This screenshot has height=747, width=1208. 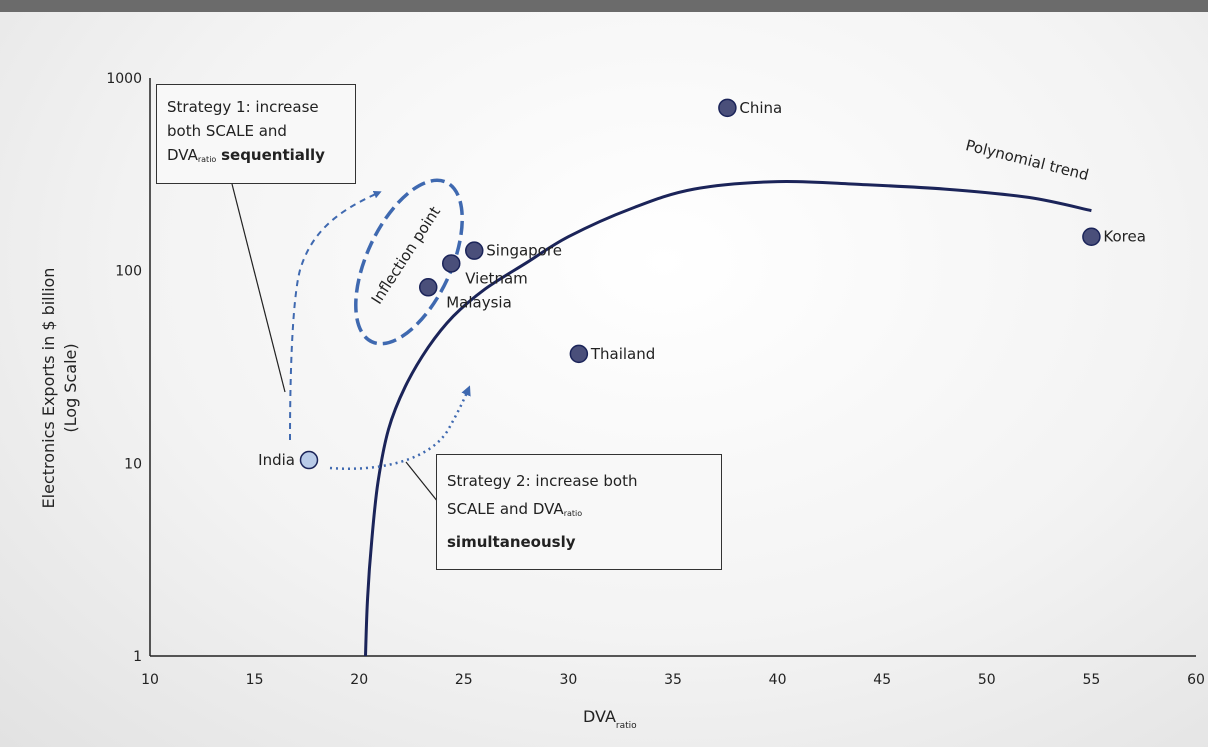 I want to click on strategy1-line2: both SCALE and, so click(x=227, y=131).